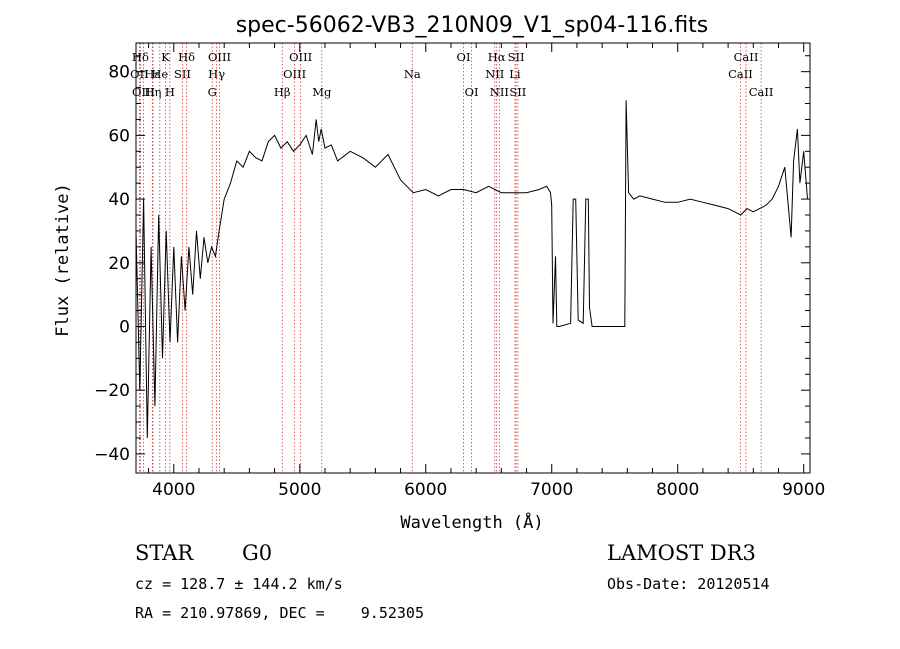  Describe the element at coordinates (282, 92) in the screenshot. I see `line-id-label: Hβ` at that location.